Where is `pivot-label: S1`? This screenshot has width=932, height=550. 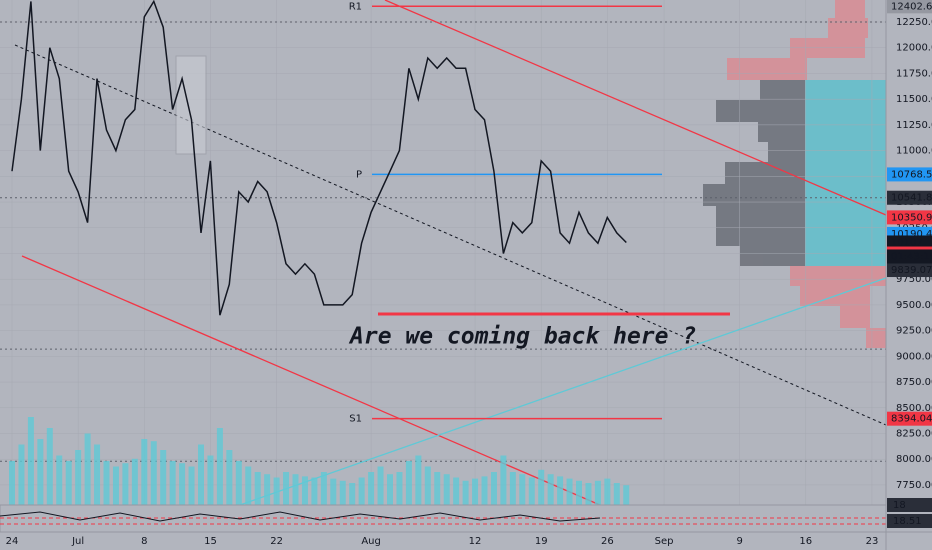
pivot-label: S1 is located at coordinates (355, 419).